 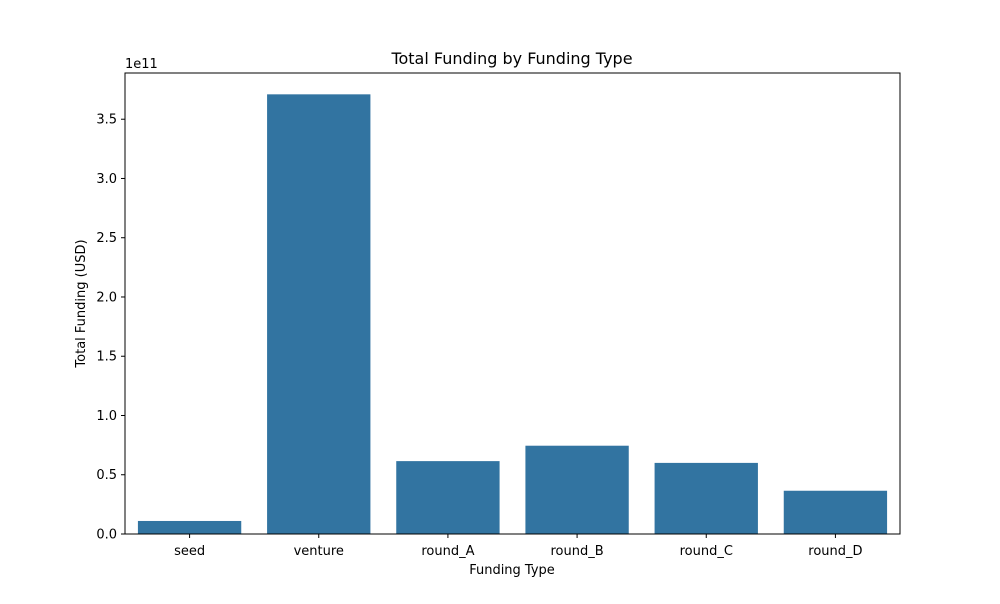 What do you see at coordinates (106, 120) in the screenshot?
I see `y-tick-label: 3.5` at bounding box center [106, 120].